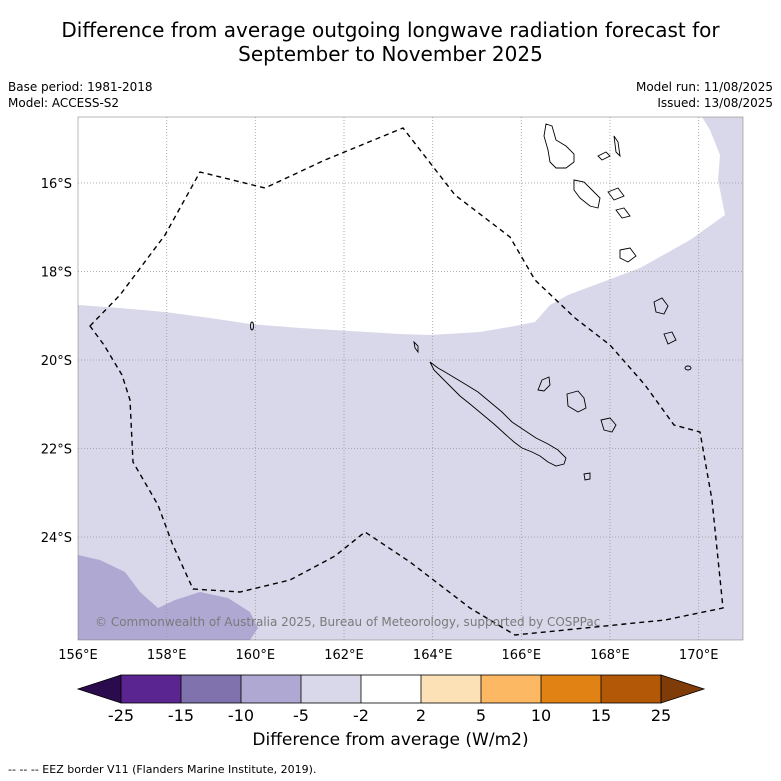  Describe the element at coordinates (416, 347) in the screenshot. I see `belep-islands-coastline` at that location.